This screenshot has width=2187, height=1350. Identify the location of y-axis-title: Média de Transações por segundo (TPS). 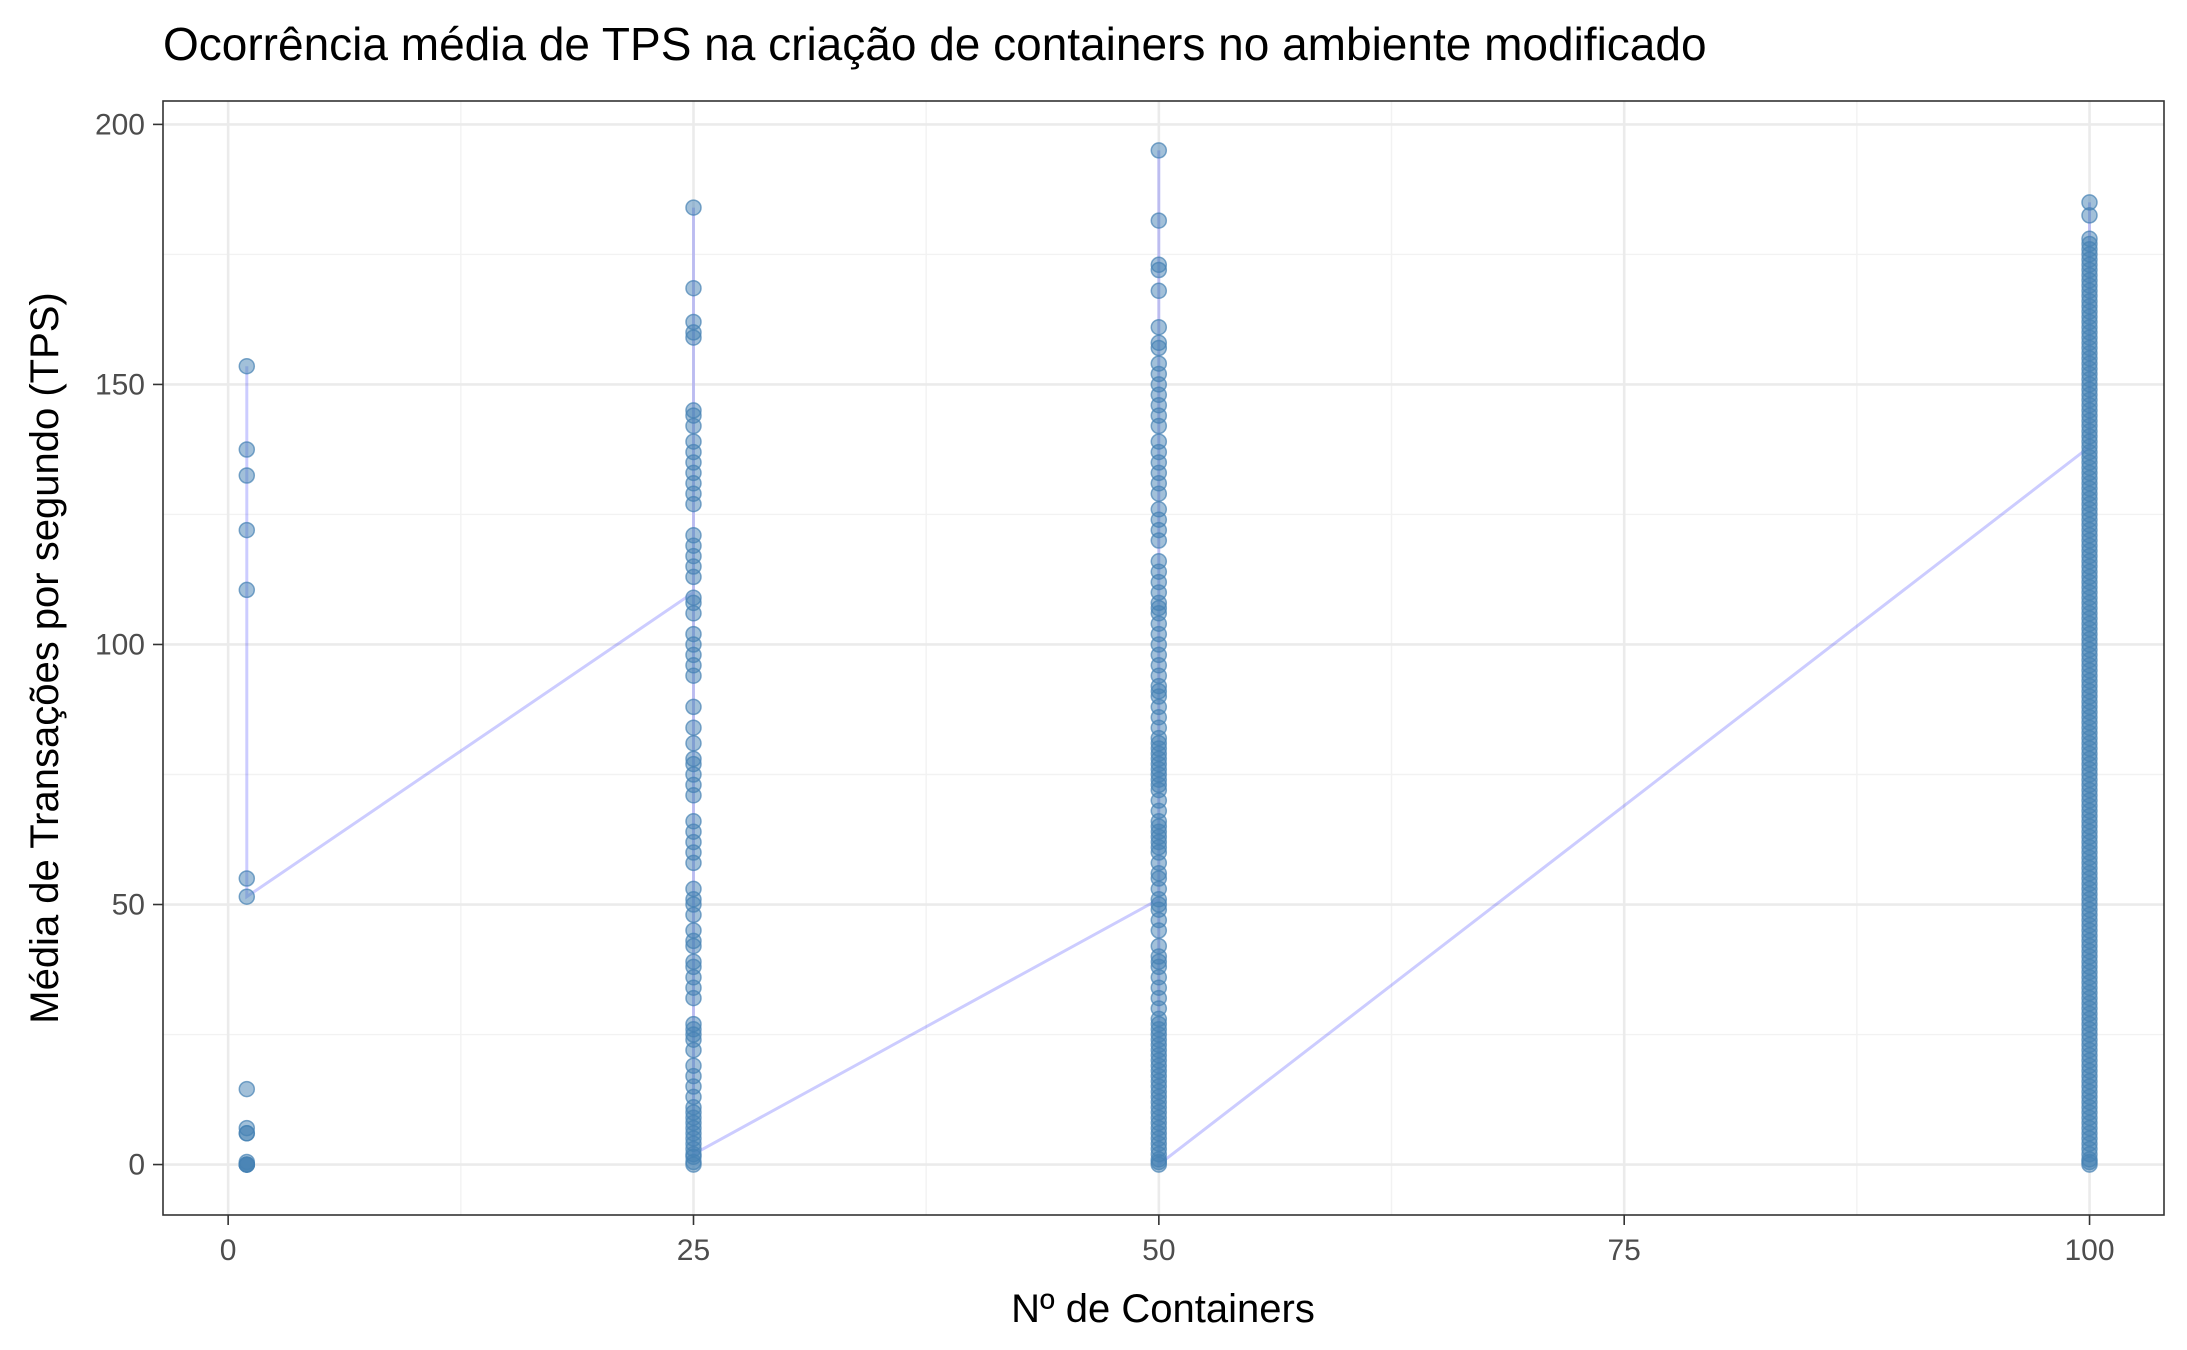
(45, 658).